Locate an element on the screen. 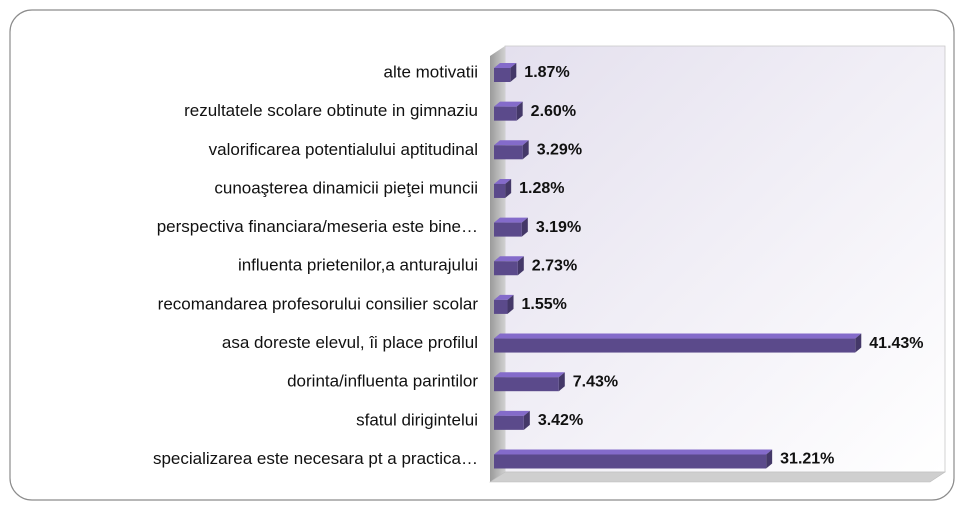 The width and height of the screenshot is (964, 513). value-label: 7.43% is located at coordinates (595, 381).